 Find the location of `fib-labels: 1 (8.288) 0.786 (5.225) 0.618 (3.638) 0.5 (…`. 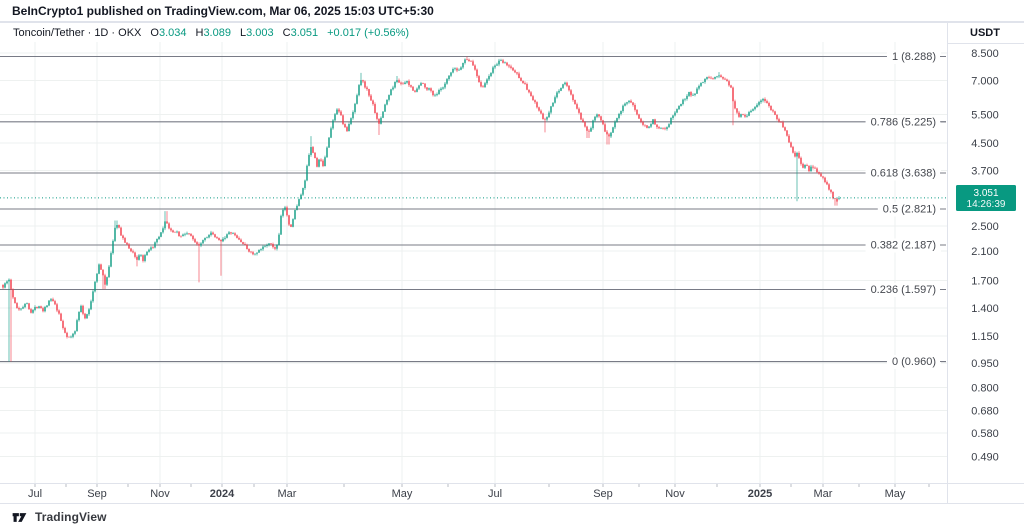

fib-labels: 1 (8.288) 0.786 (5.225) 0.618 (3.638) 0.5 (… is located at coordinates (905, 209).